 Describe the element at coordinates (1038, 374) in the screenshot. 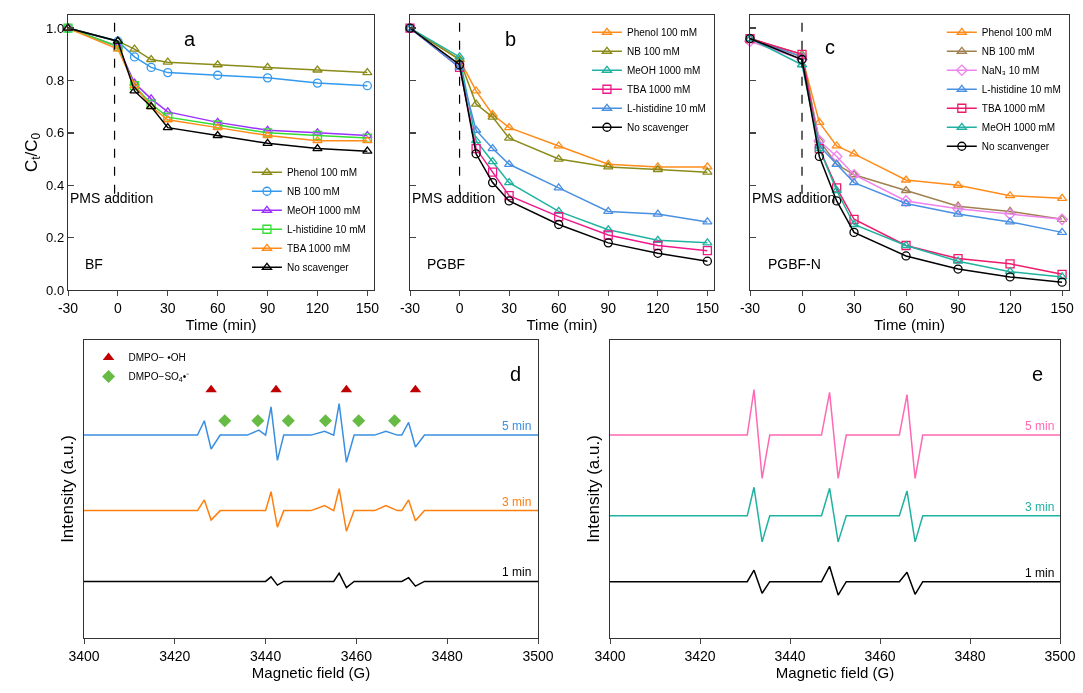

I see `text: e` at that location.